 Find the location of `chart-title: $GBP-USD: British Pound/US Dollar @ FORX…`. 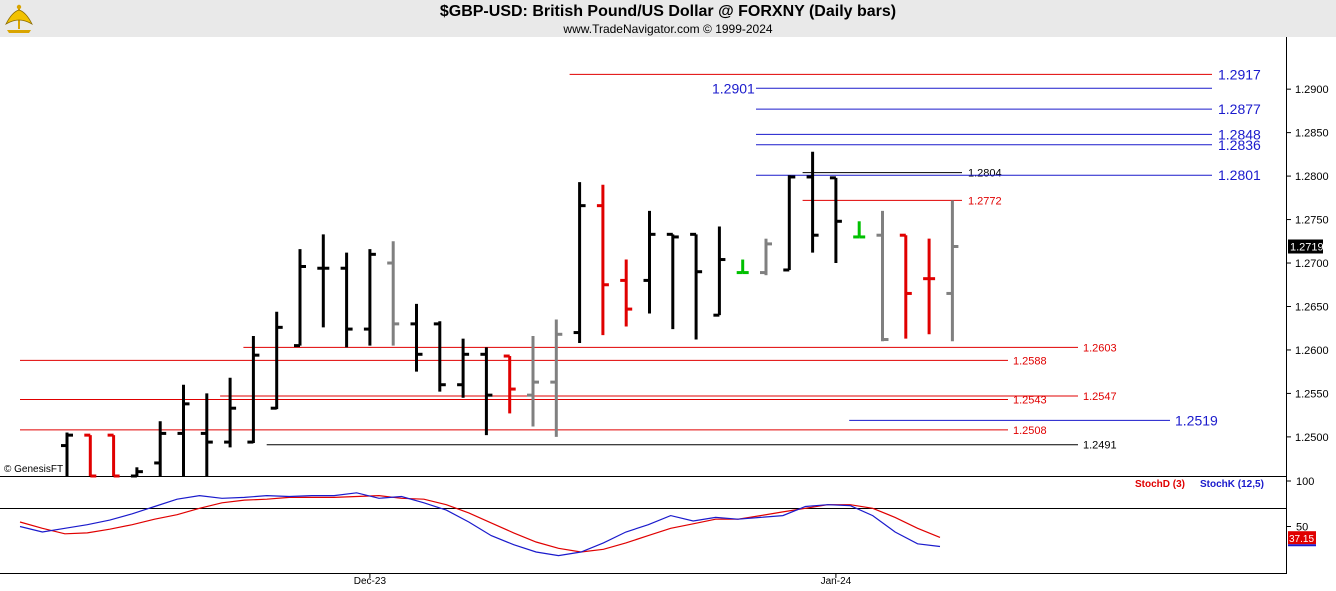

chart-title: $GBP-USD: British Pound/US Dollar @ FORX… is located at coordinates (668, 11).